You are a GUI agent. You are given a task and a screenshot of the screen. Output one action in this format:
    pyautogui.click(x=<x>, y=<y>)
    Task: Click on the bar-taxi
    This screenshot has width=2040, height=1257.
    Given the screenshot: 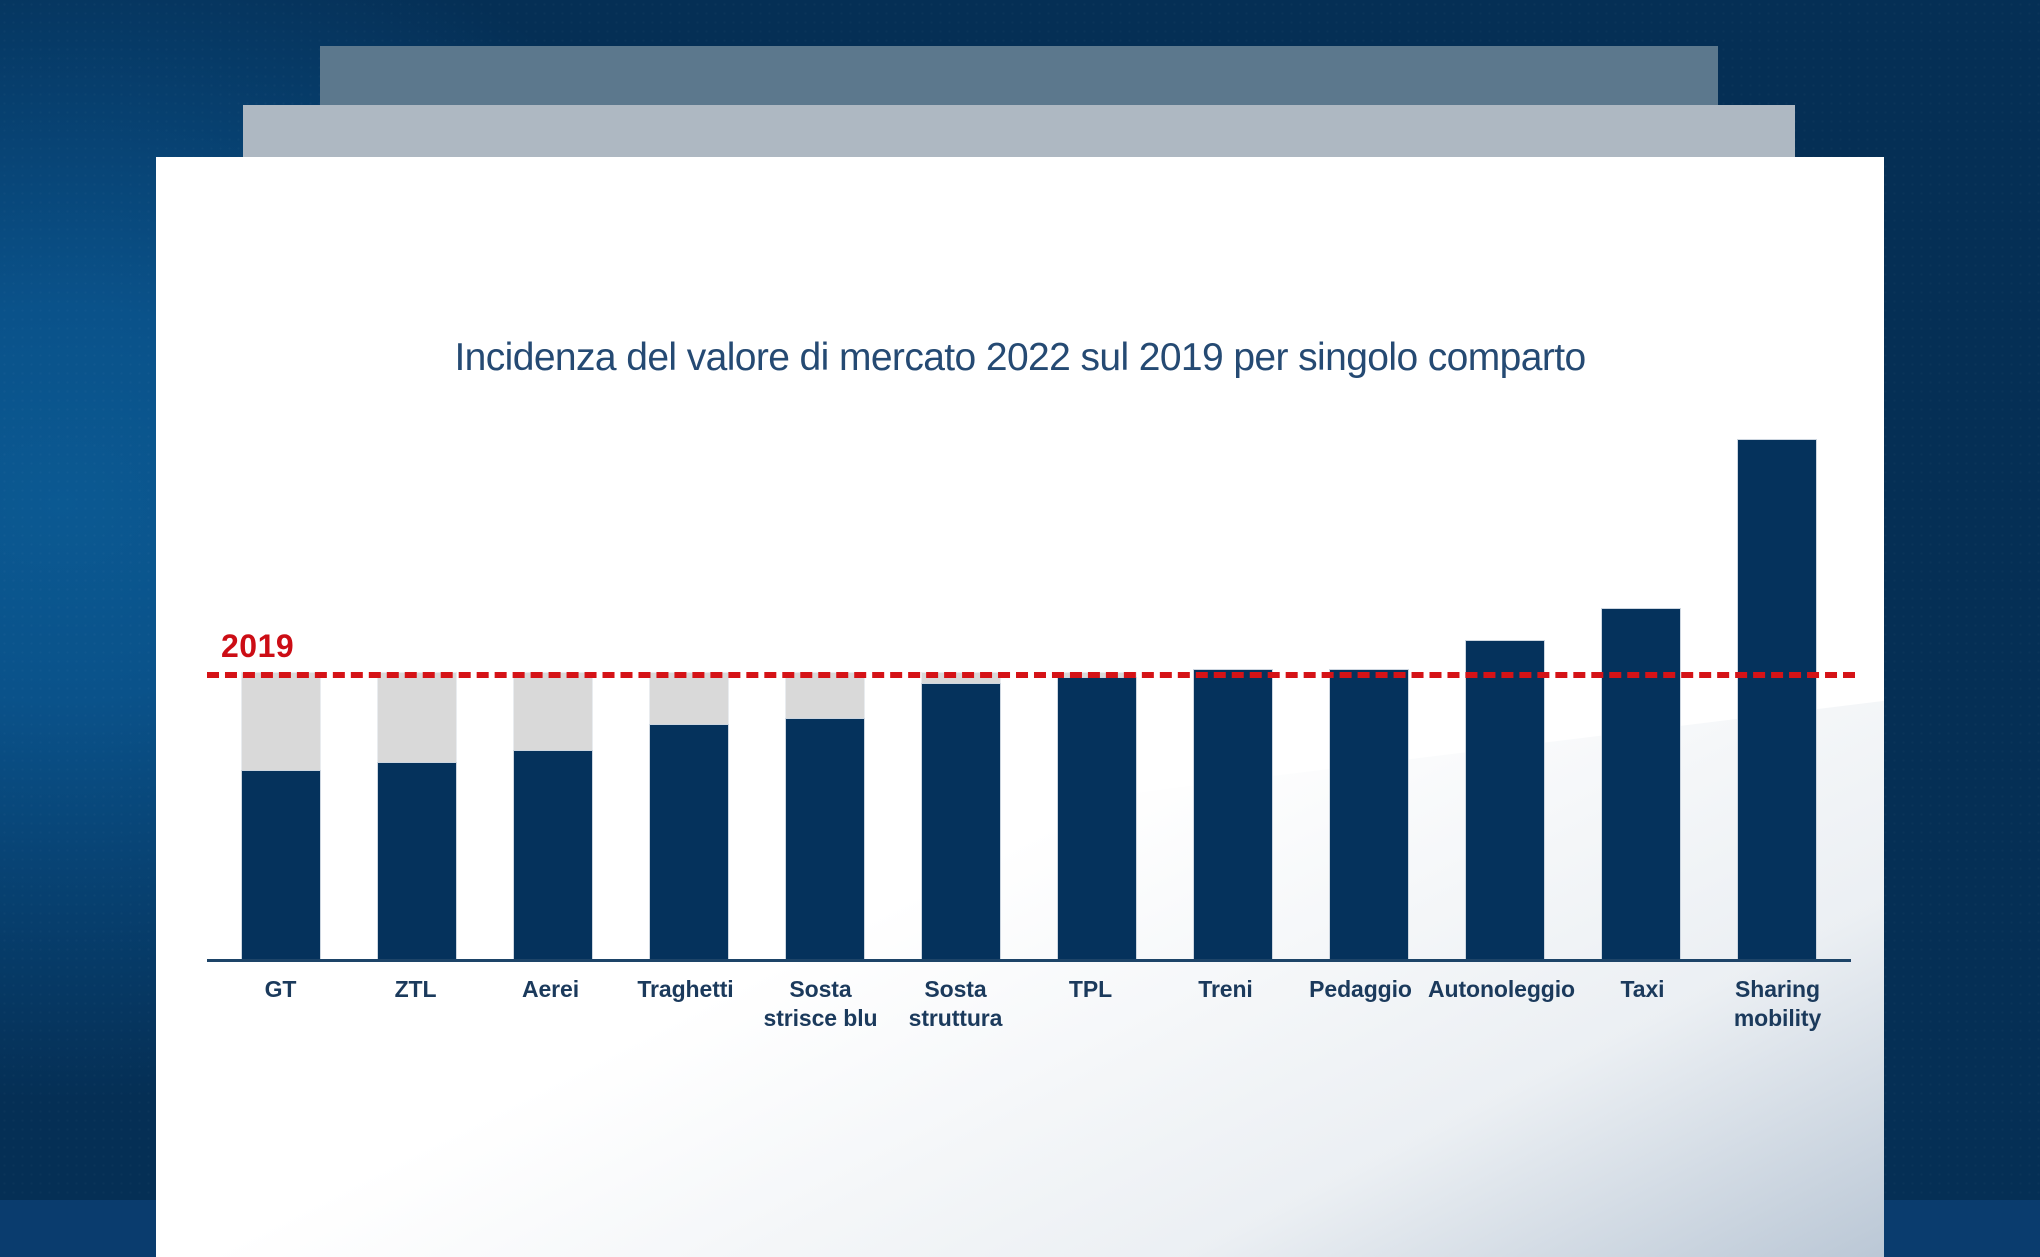 What is the action you would take?
    pyautogui.click(x=1641, y=784)
    